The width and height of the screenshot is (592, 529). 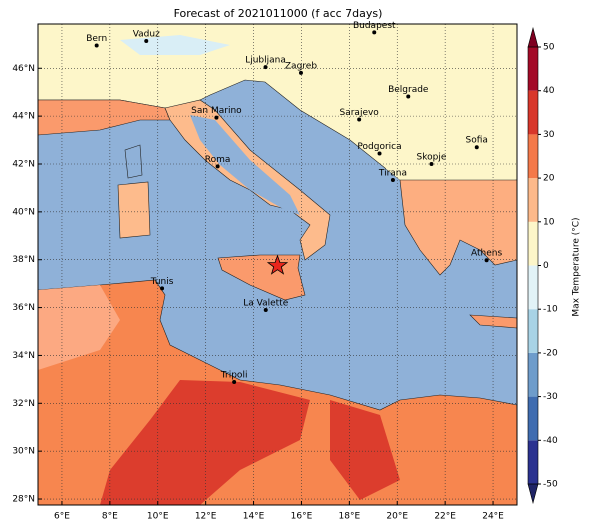 What do you see at coordinates (550, 353) in the screenshot?
I see `colorbar-tick-label: -20` at bounding box center [550, 353].